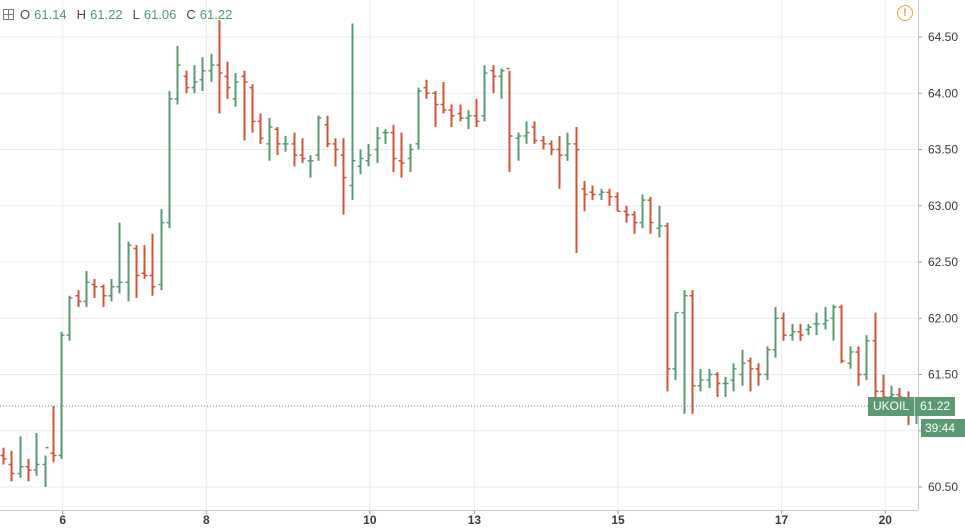 The height and width of the screenshot is (528, 965). What do you see at coordinates (782, 520) in the screenshot?
I see `x-tick-label: 17` at bounding box center [782, 520].